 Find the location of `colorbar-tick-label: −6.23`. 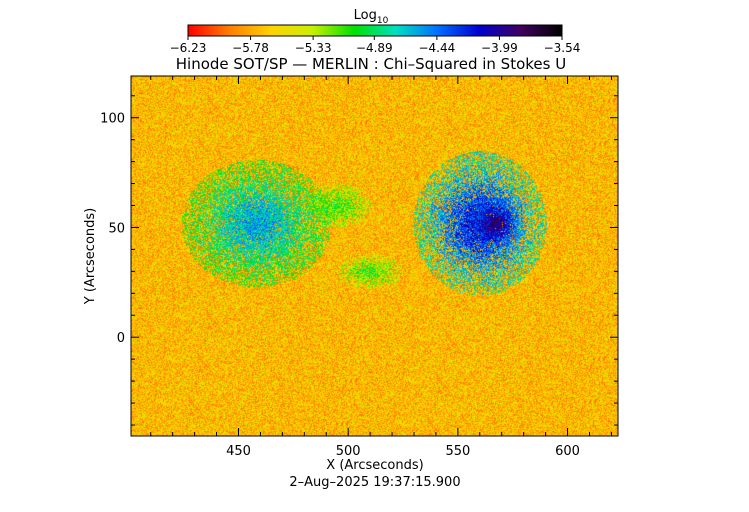

colorbar-tick-label: −6.23 is located at coordinates (188, 48).